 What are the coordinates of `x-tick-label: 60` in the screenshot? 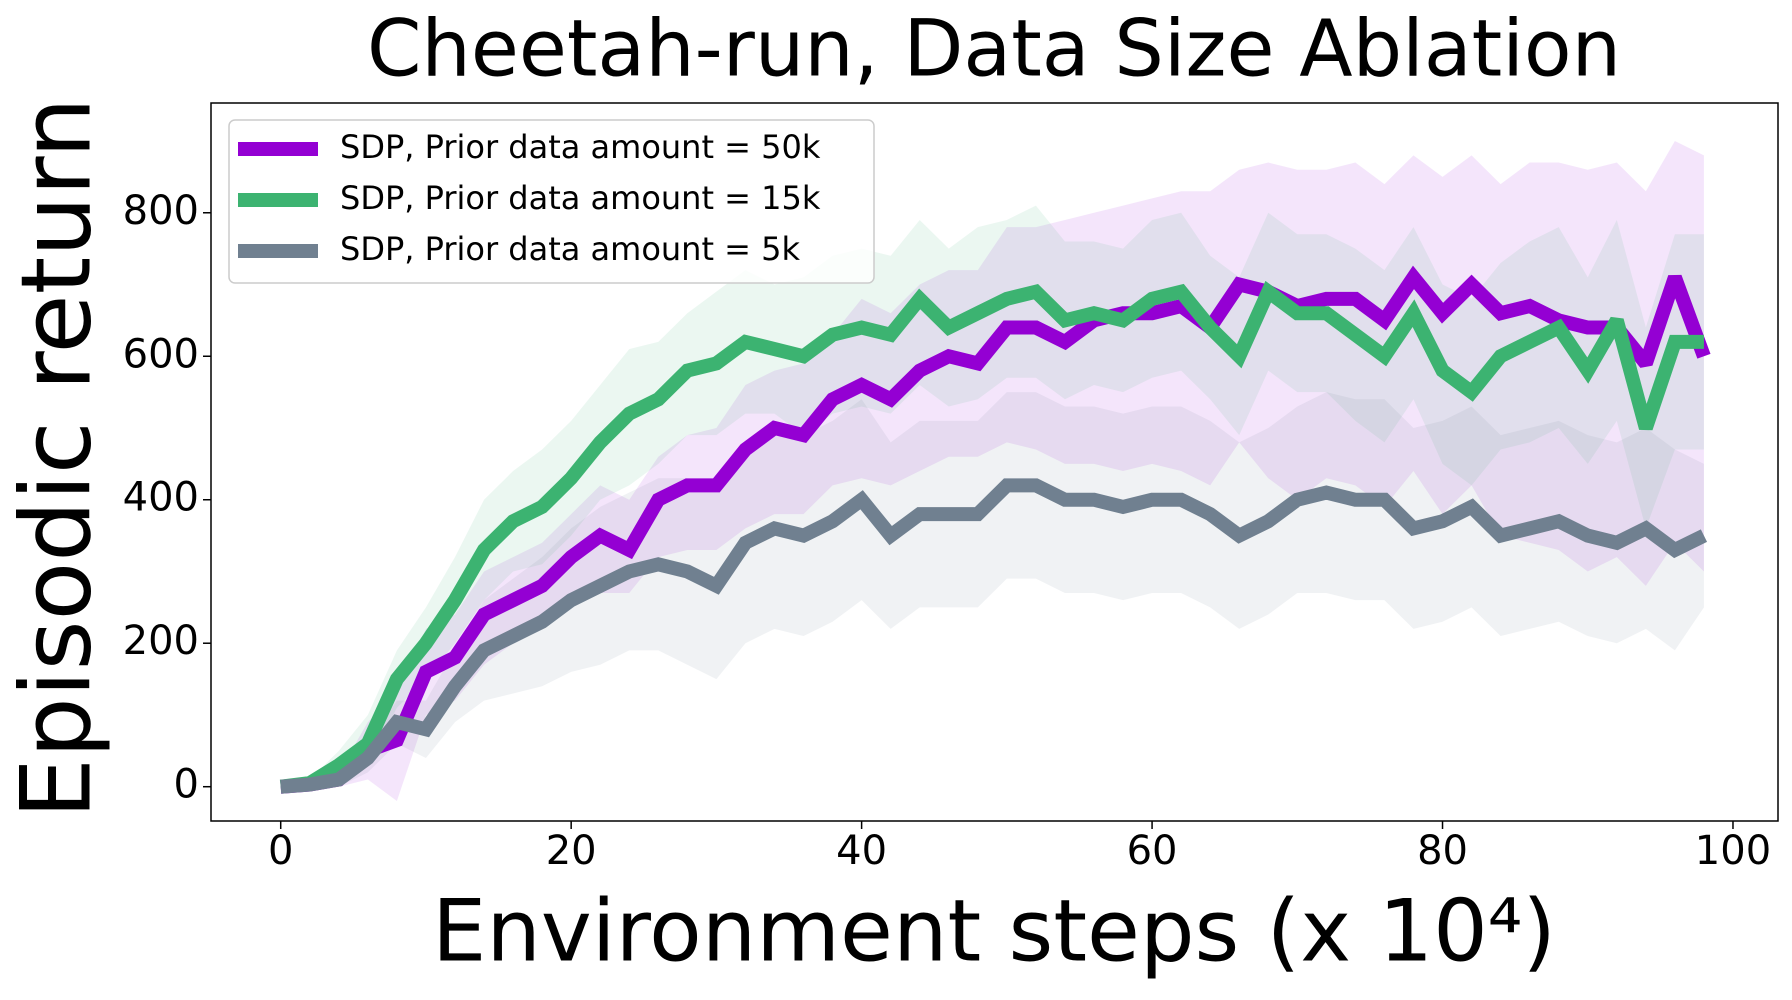 It's located at (1152, 851).